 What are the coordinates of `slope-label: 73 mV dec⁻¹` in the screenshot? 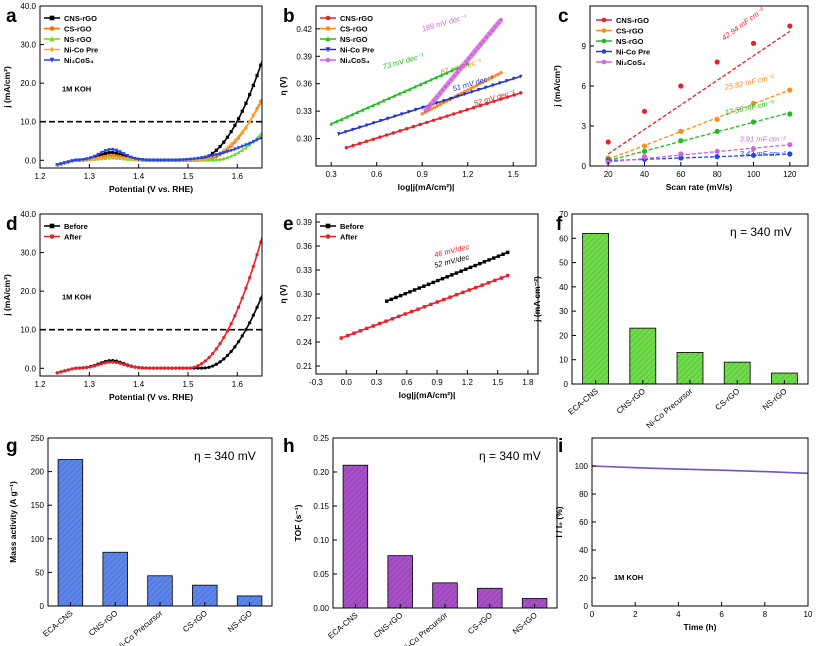 It's located at (404, 61).